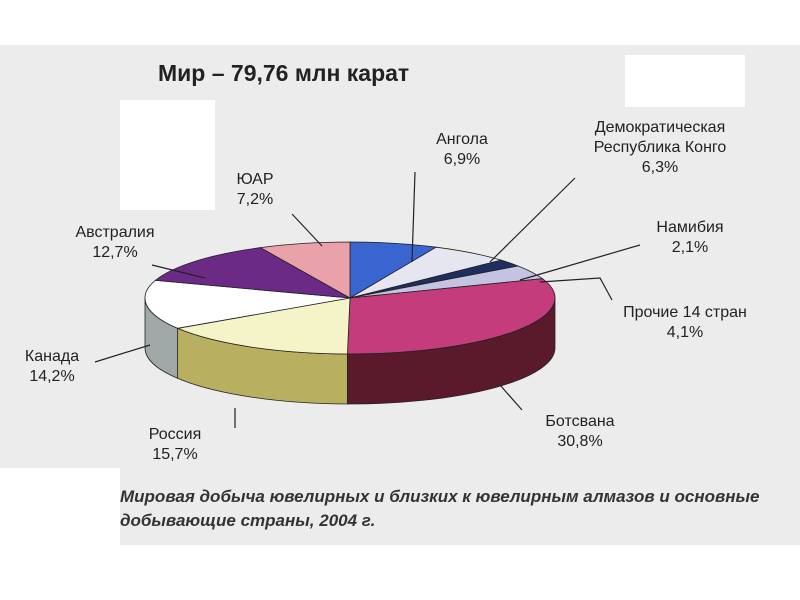  What do you see at coordinates (115, 252) in the screenshot?
I see `value-label: 12,7%` at bounding box center [115, 252].